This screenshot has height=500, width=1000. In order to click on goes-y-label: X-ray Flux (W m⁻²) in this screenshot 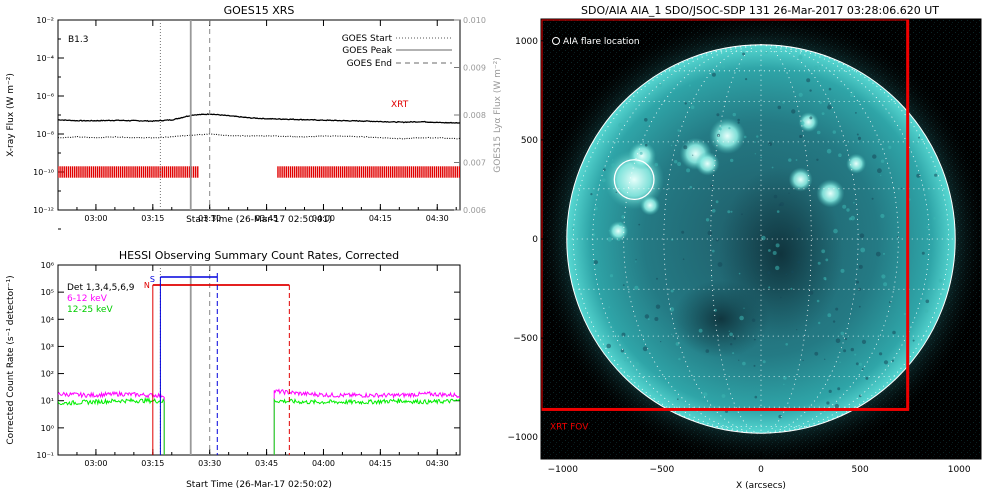, I will do `click(11, 115)`.